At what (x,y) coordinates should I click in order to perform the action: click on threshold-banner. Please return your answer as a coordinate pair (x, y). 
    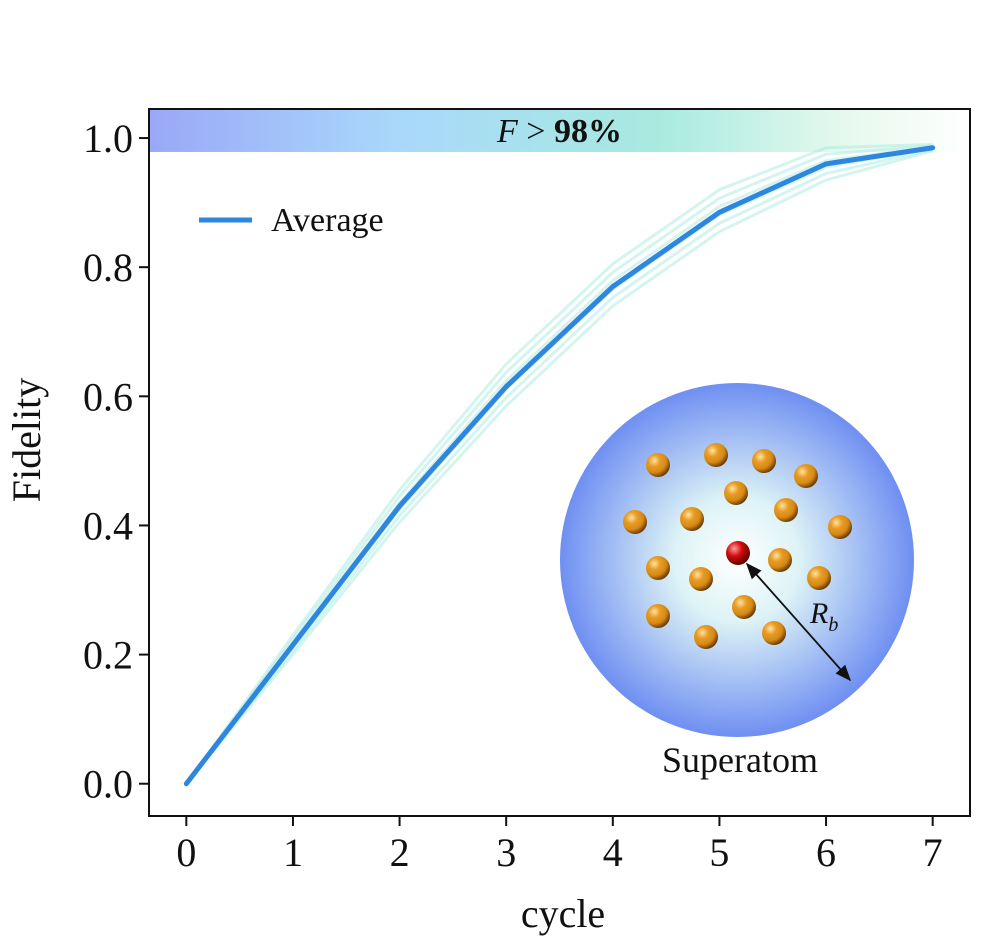
    Looking at the image, I should click on (559, 131).